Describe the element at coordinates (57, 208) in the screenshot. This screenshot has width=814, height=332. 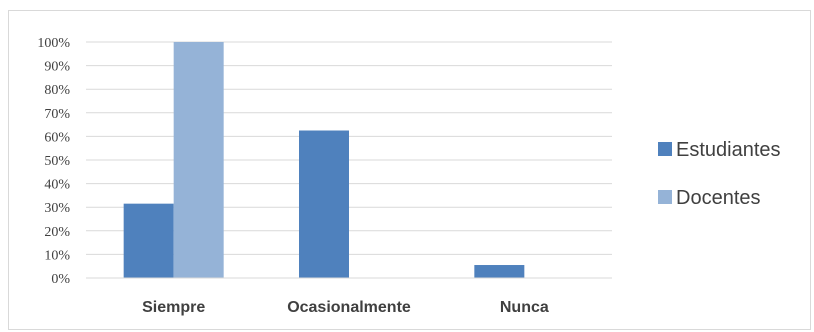
I see `y-tick-label: 30%` at that location.